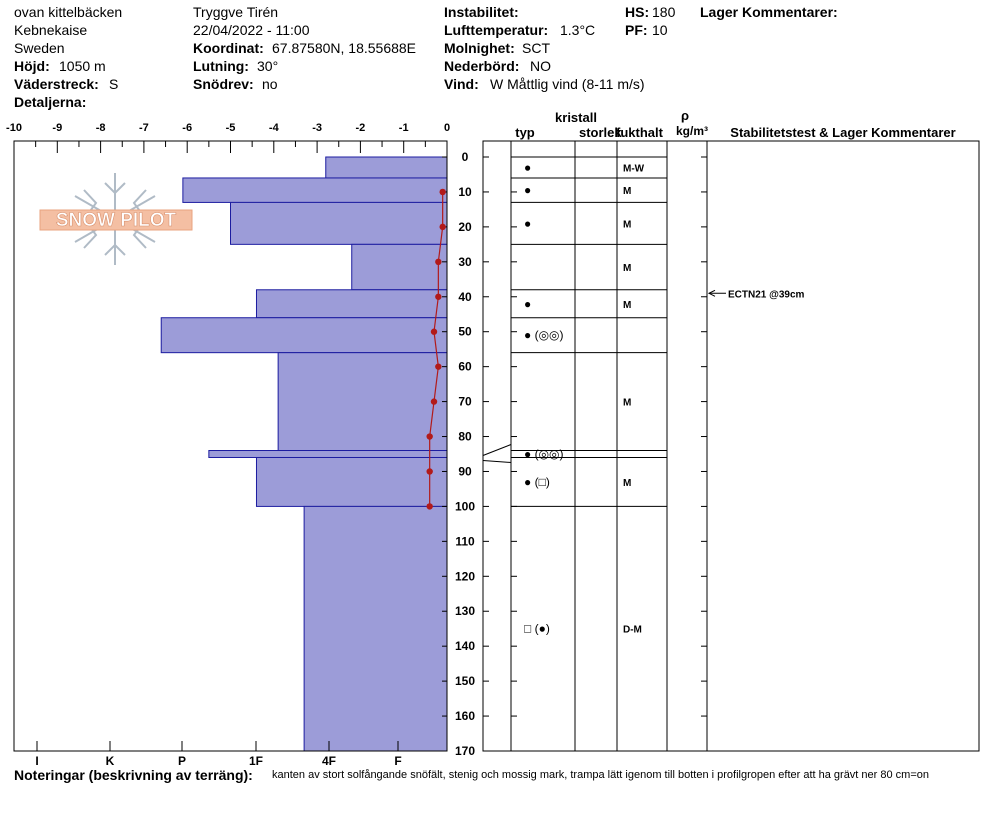 The image size is (994, 840). I want to click on temp-tick-label-10: 0, so click(447, 128).